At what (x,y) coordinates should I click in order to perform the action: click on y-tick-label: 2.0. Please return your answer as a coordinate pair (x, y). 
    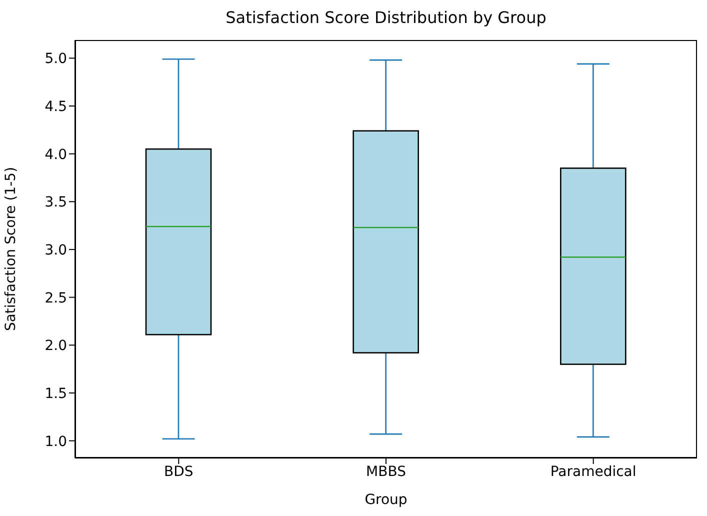
    Looking at the image, I should click on (55, 346).